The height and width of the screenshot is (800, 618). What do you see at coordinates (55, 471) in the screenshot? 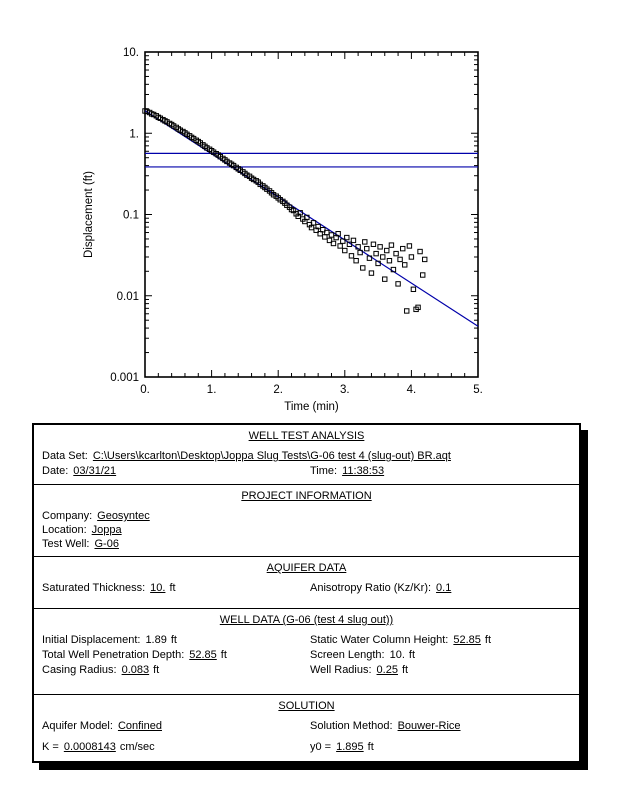
I see `date-label: Date:` at bounding box center [55, 471].